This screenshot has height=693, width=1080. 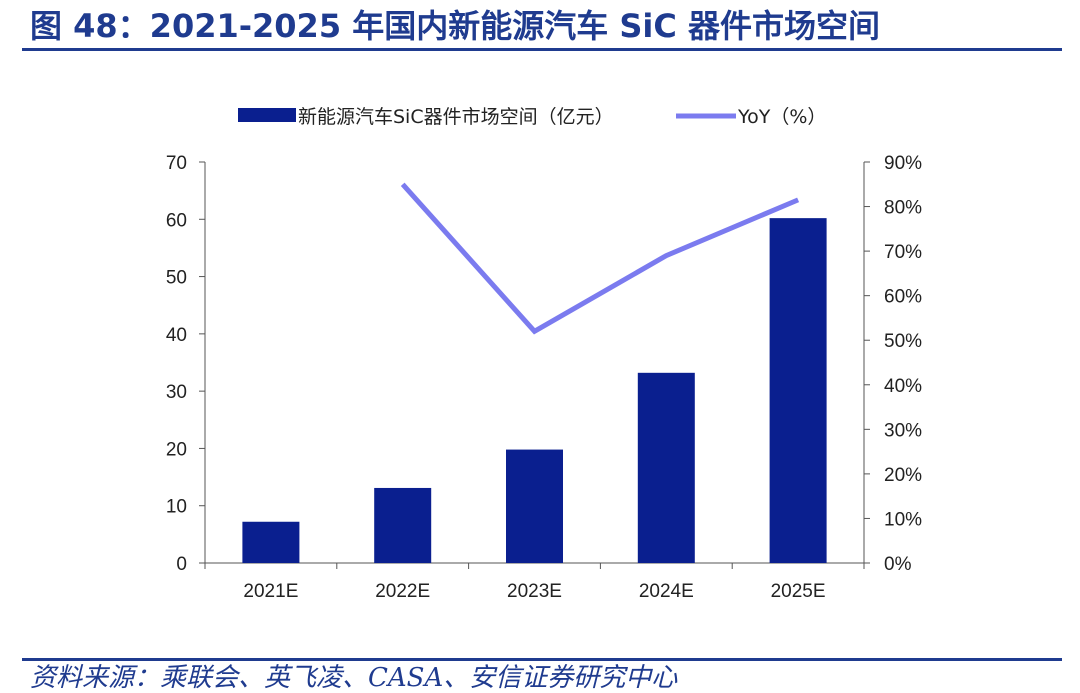 I want to click on right-axis-tick-label: 70%, so click(x=903, y=252).